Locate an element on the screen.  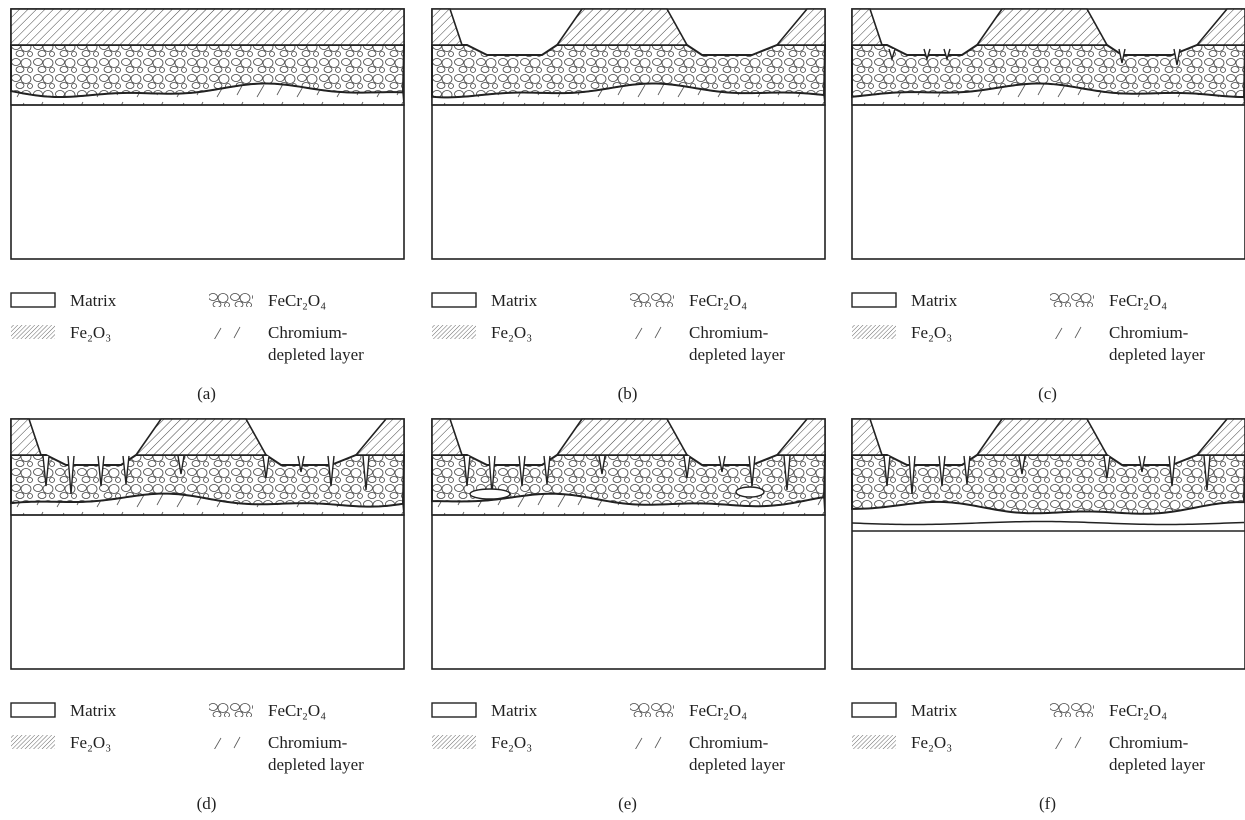
panel-label: (b) is located at coordinates (627, 393).